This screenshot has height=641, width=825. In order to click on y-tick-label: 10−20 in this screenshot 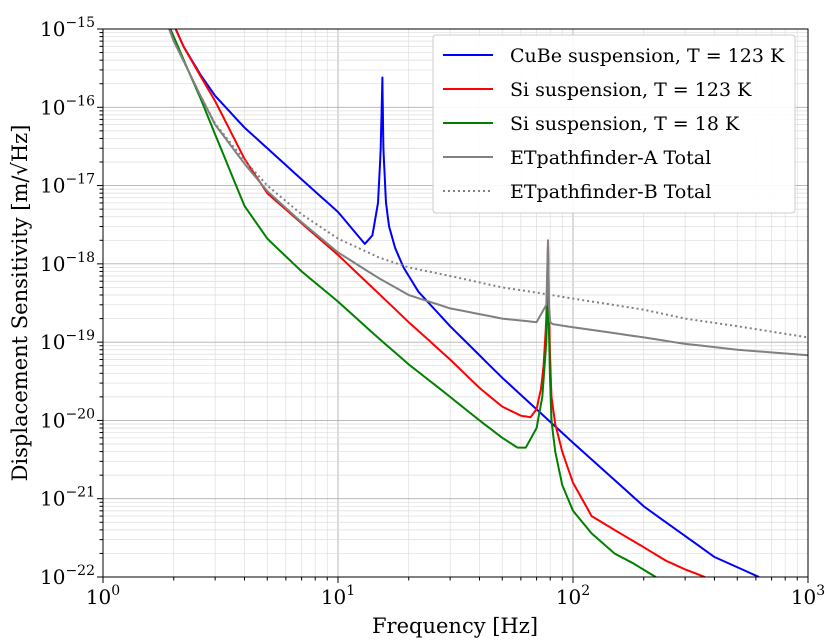, I will do `click(67, 419)`.